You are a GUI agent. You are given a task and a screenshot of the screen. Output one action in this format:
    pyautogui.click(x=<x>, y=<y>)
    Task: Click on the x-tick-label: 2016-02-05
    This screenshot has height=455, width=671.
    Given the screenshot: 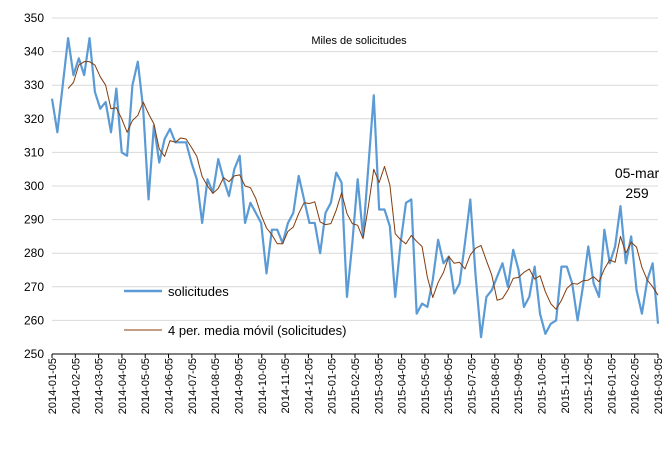 What is the action you would take?
    pyautogui.click(x=636, y=386)
    